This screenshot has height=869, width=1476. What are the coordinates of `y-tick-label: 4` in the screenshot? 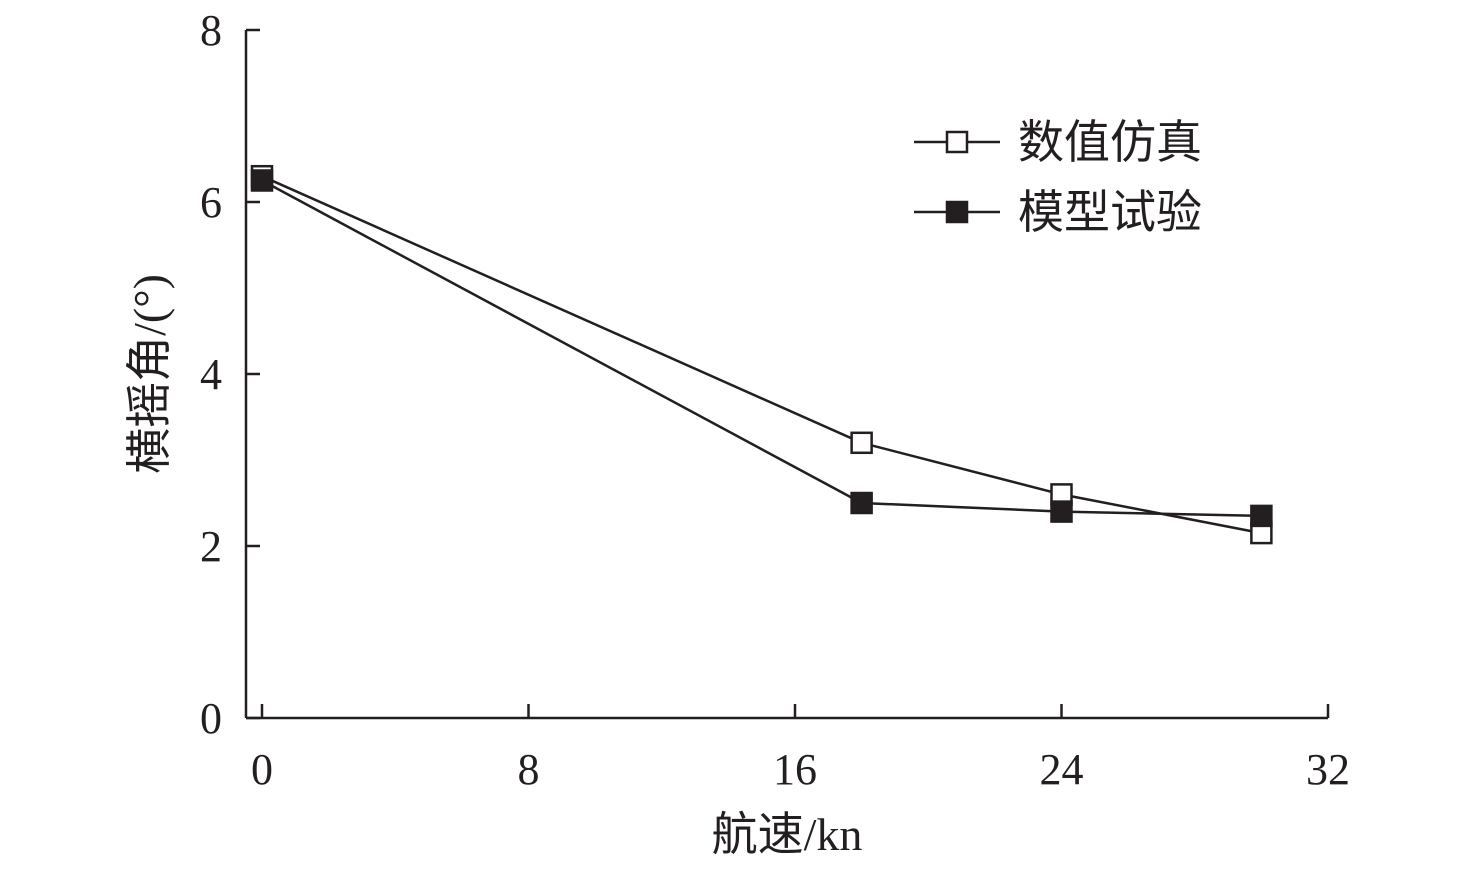 It's located at (211, 374).